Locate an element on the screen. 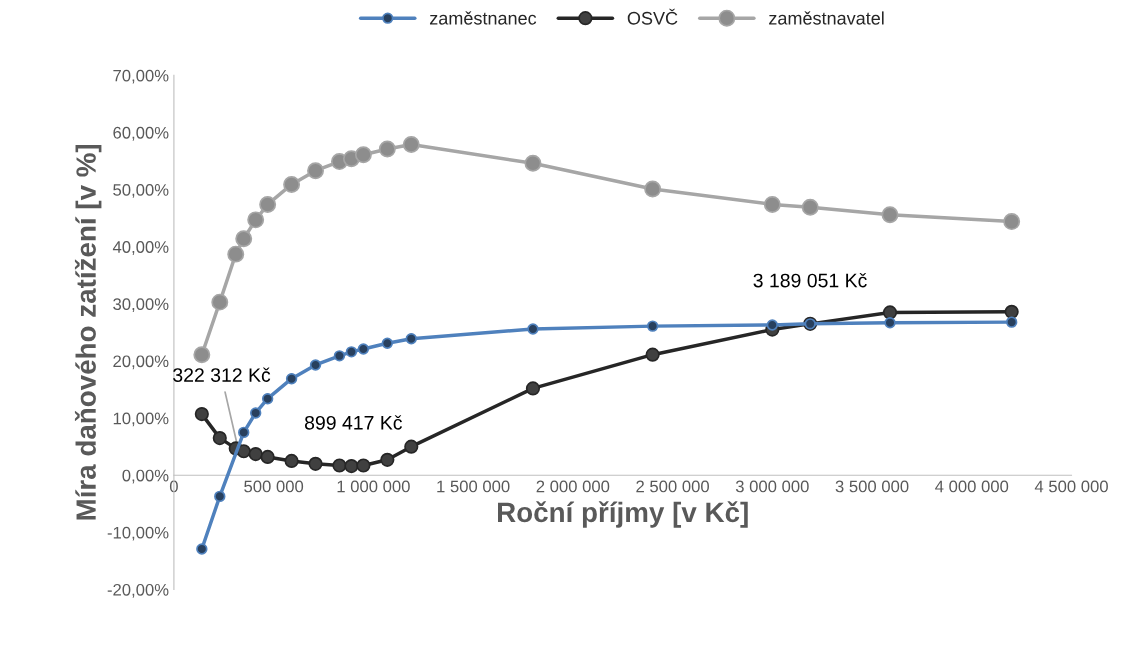 Image resolution: width=1122 pixels, height=655 pixels. legend-label: zaměstnanec is located at coordinates (483, 18).